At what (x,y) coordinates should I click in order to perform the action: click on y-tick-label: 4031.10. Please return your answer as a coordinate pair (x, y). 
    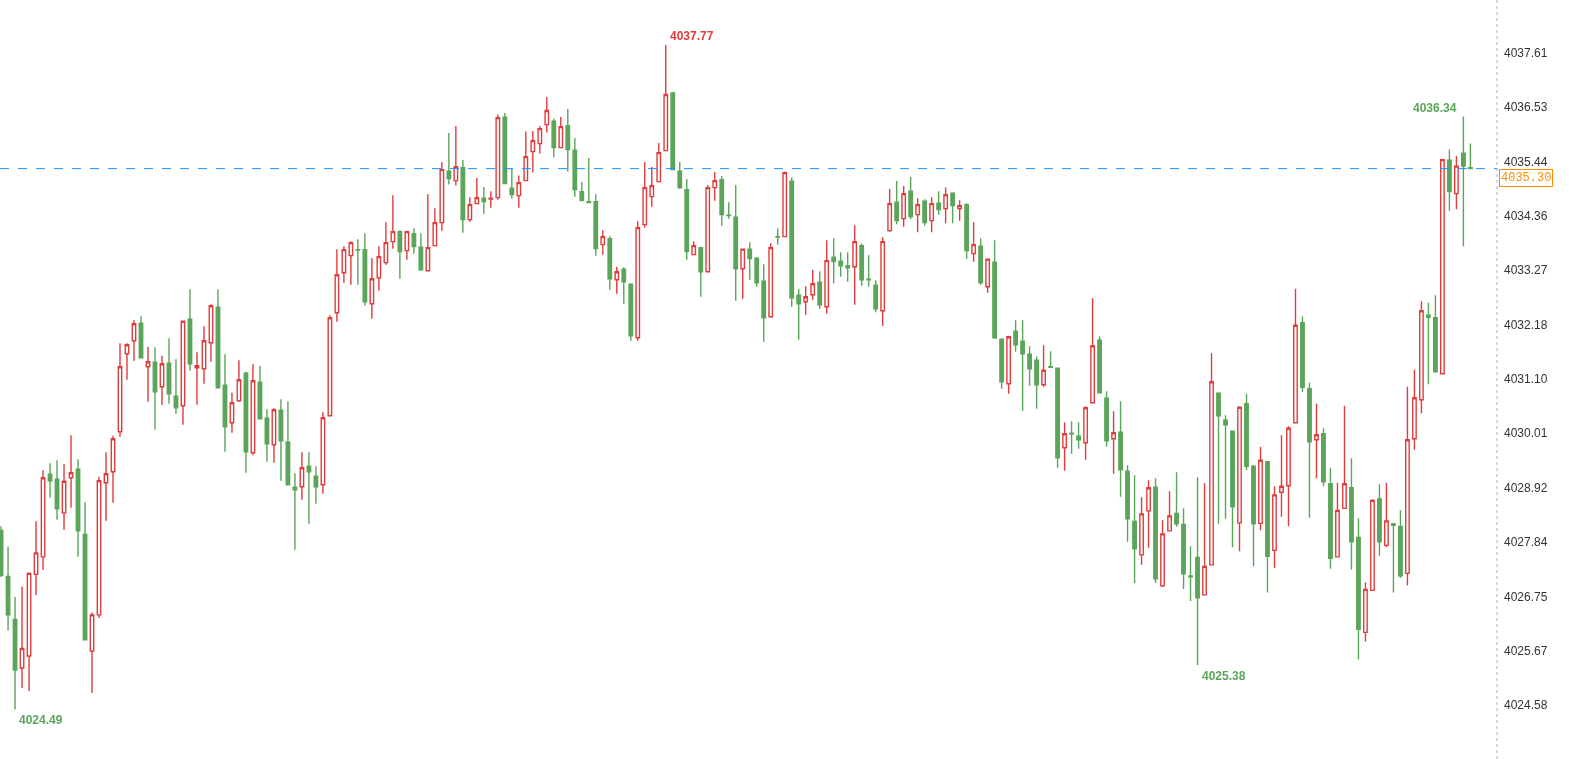
    Looking at the image, I should click on (1526, 378).